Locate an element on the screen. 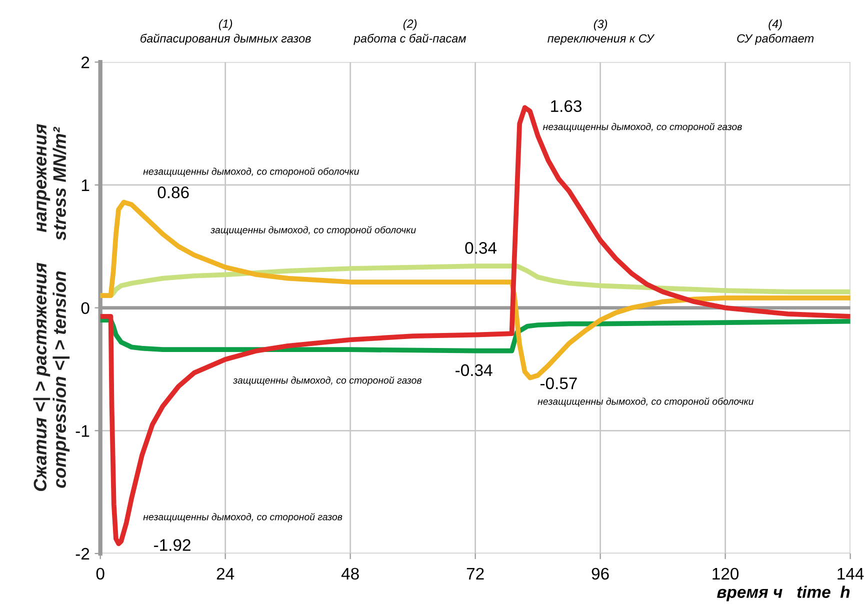 This screenshot has width=865, height=615. text: (1) байпасирования дымных газов is located at coordinates (225, 32).